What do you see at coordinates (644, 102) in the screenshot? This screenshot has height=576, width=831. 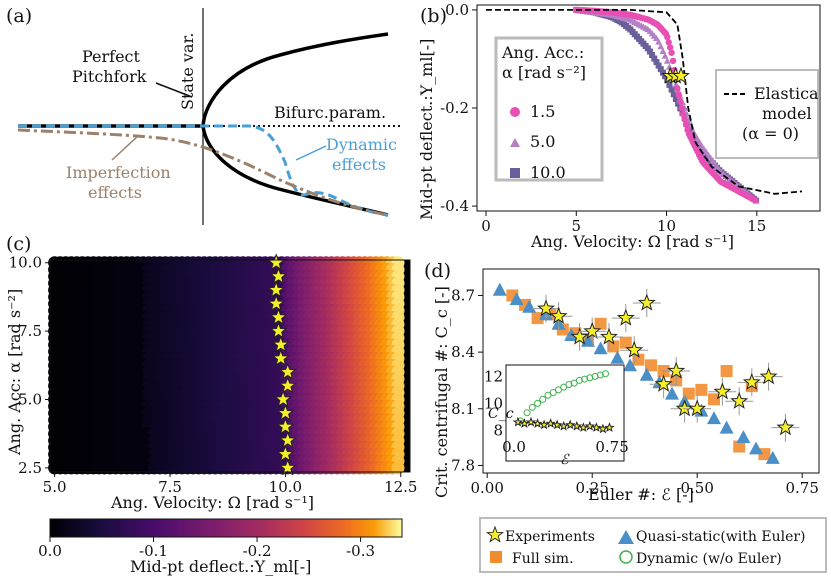 I see `b-elastica-line` at bounding box center [644, 102].